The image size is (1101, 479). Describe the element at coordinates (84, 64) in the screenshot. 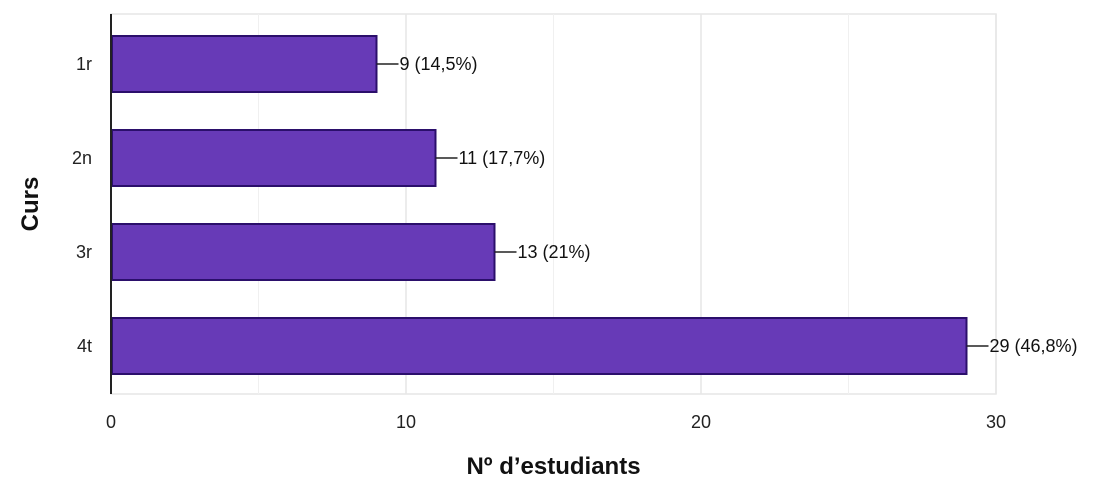

I see `y-tick-label-1r: 1r` at that location.